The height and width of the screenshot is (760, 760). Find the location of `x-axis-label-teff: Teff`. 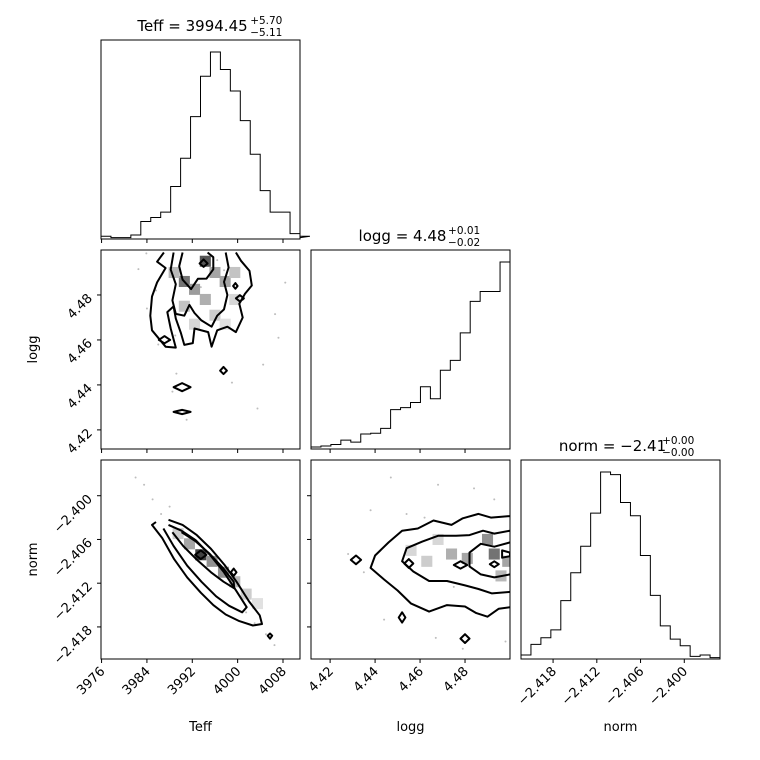

x-axis-label-teff: Teff is located at coordinates (200, 727).